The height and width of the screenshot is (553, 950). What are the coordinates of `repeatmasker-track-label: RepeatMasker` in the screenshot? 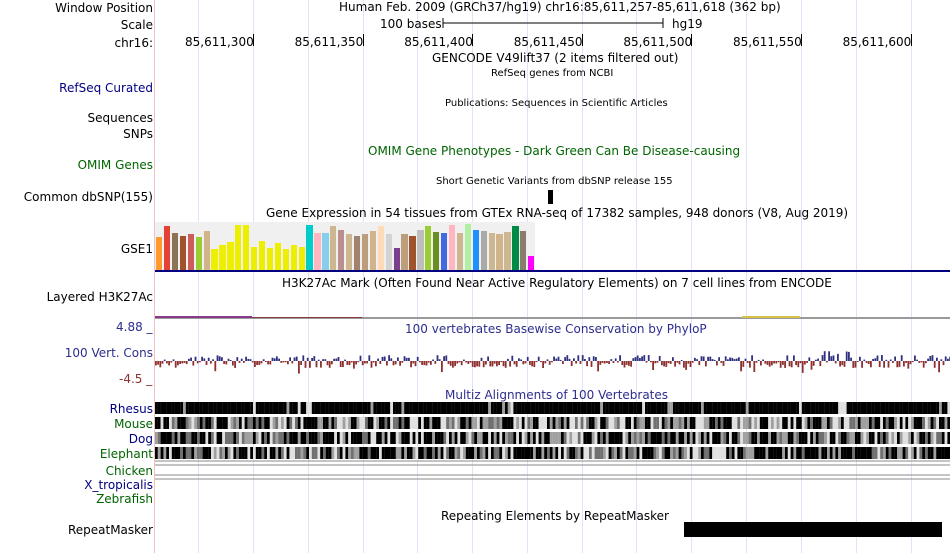 It's located at (110, 530).